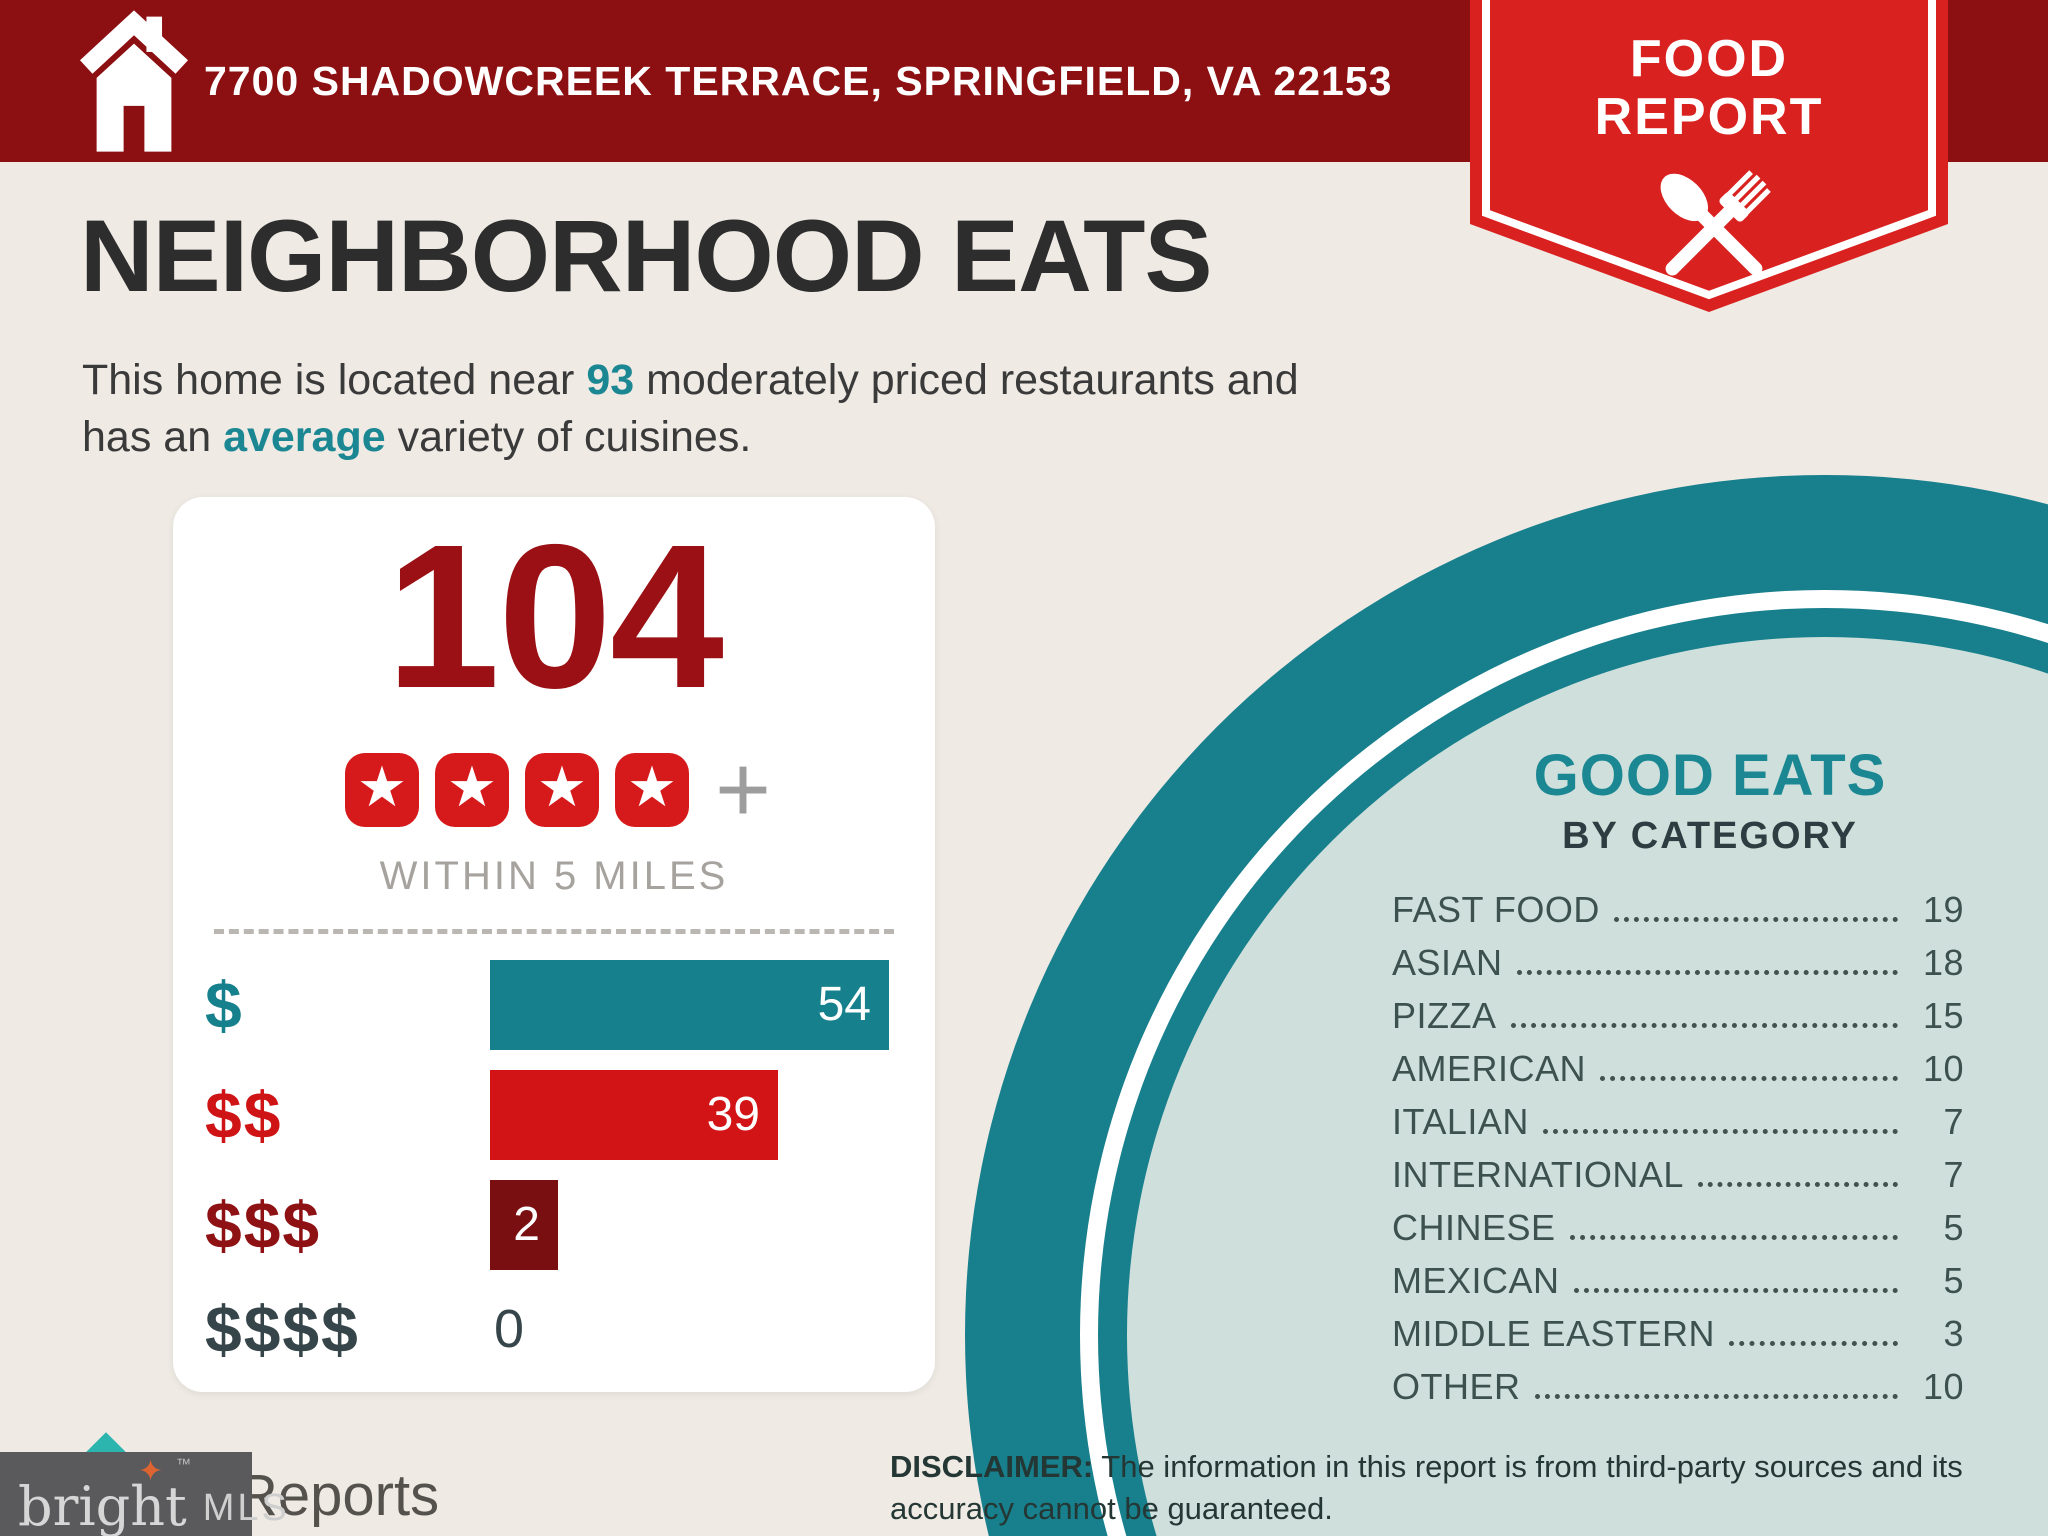 Image resolution: width=2048 pixels, height=1536 pixels. What do you see at coordinates (1496, 909) in the screenshot?
I see `category-label: FAST FOOD` at bounding box center [1496, 909].